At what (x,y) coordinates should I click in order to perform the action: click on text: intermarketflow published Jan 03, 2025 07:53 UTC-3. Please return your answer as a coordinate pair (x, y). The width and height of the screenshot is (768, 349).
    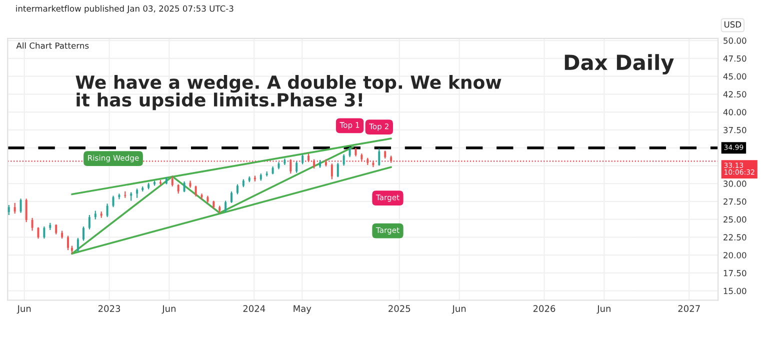
    Looking at the image, I should click on (125, 9).